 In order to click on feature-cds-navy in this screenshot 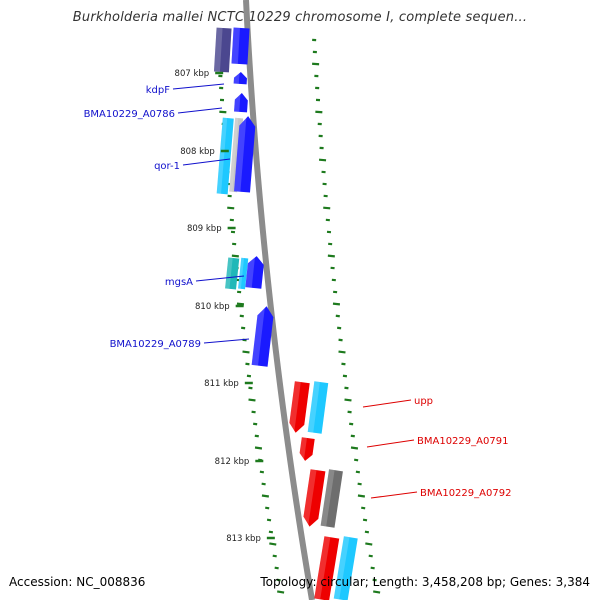, I will do `click(222, 50)`.